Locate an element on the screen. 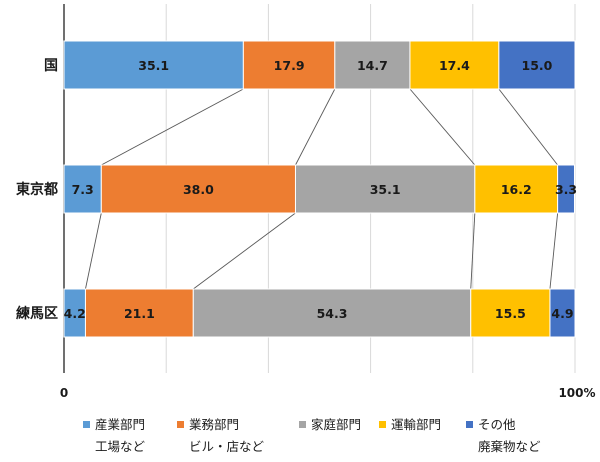  data-label: 7.3 is located at coordinates (83, 189).